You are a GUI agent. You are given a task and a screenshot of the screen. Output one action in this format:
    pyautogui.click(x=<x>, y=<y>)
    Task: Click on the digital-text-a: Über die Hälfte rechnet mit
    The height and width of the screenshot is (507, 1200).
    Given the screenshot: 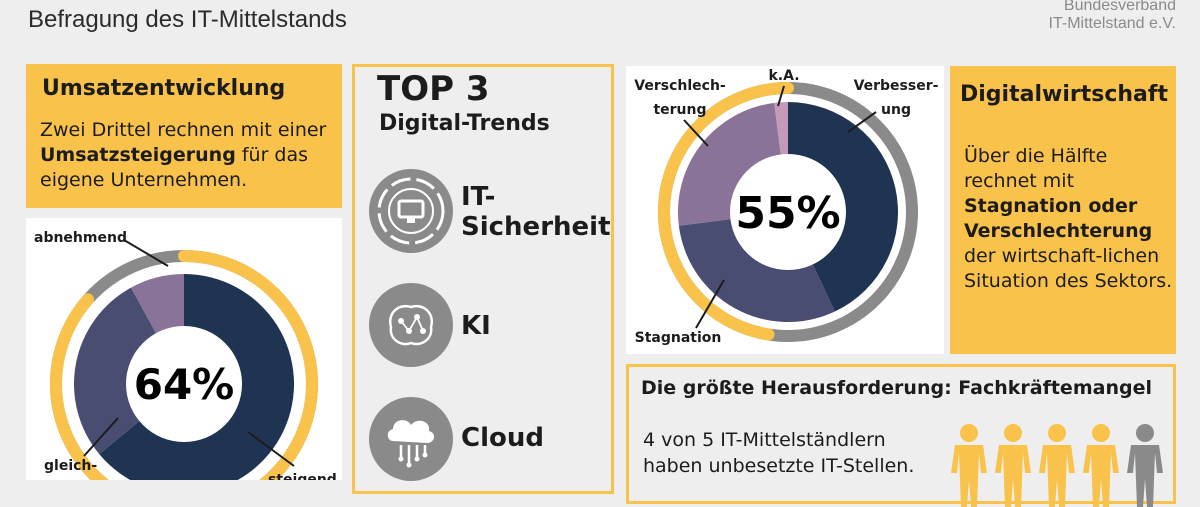 What is the action you would take?
    pyautogui.click(x=1036, y=168)
    